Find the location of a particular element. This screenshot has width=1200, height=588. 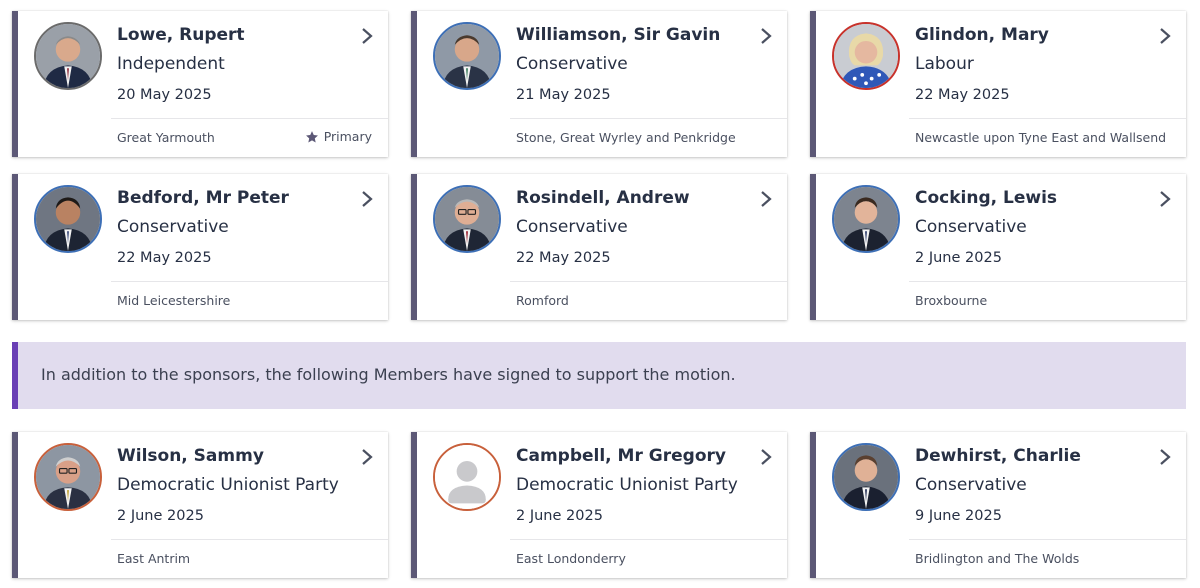

member-constituency: East Londonderry is located at coordinates (571, 558).